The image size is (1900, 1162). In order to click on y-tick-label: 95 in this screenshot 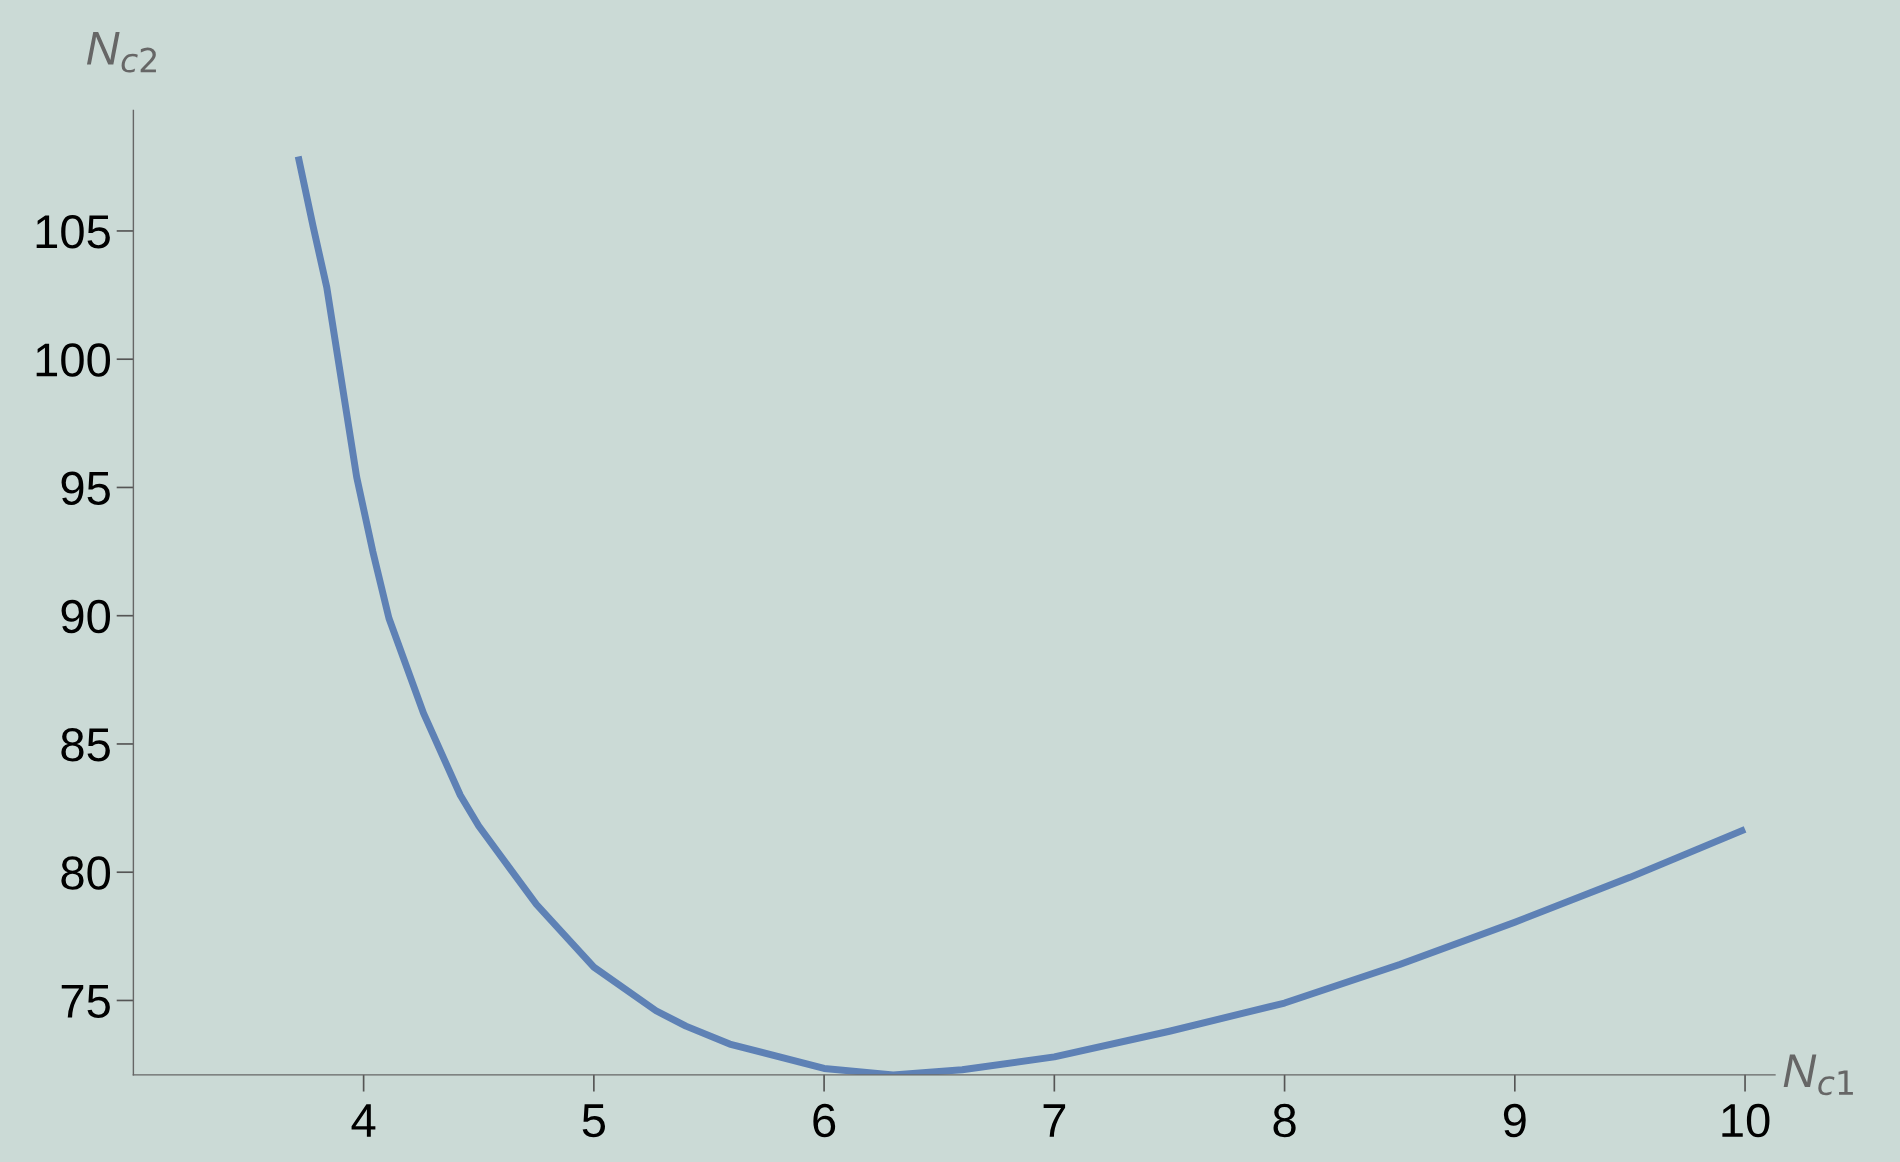, I will do `click(85, 488)`.